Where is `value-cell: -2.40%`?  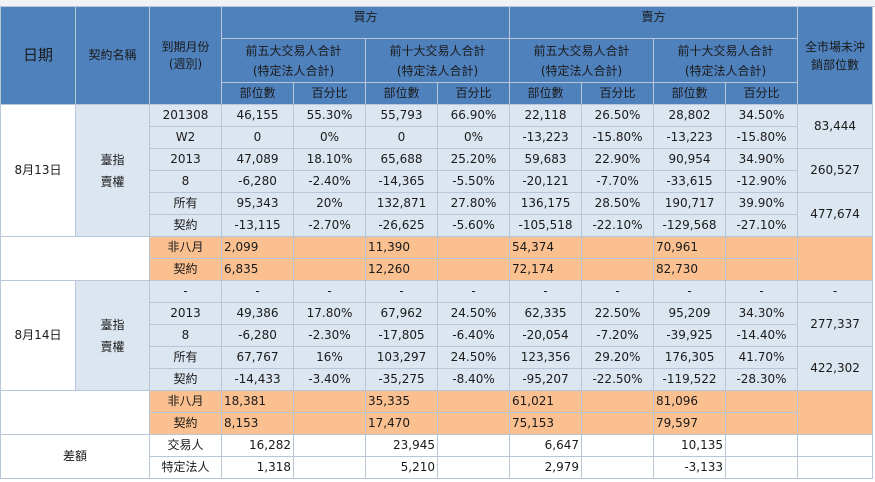
value-cell: -2.40% is located at coordinates (329, 181).